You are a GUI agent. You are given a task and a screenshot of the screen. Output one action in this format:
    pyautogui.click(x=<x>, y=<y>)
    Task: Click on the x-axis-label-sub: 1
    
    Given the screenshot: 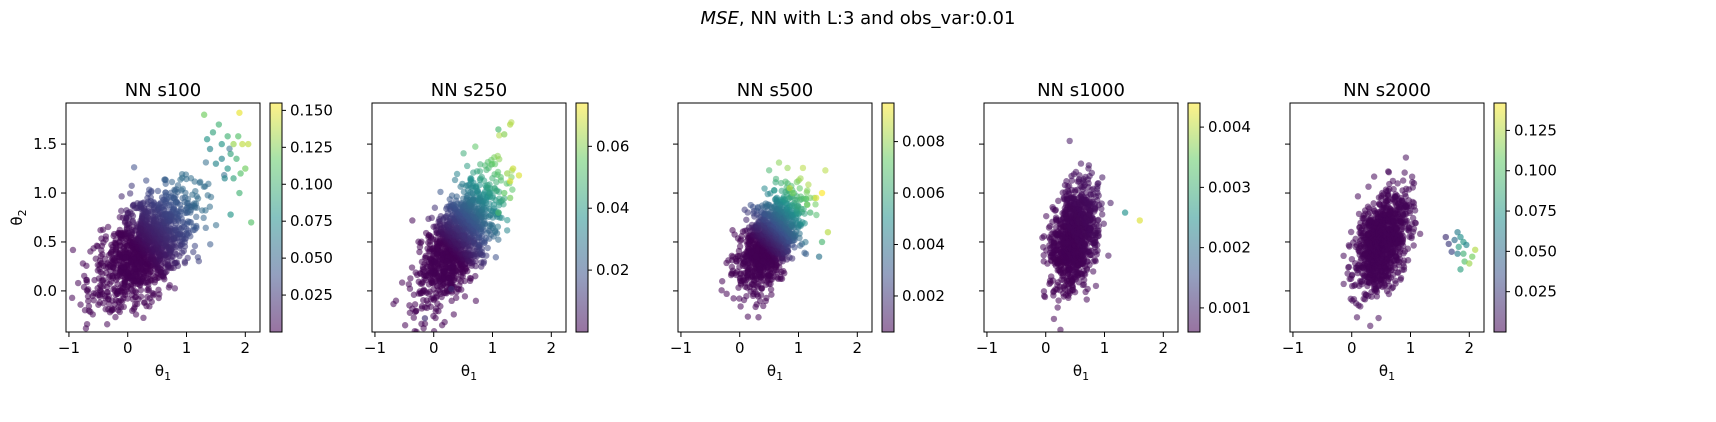 What is the action you would take?
    pyautogui.click(x=167, y=376)
    